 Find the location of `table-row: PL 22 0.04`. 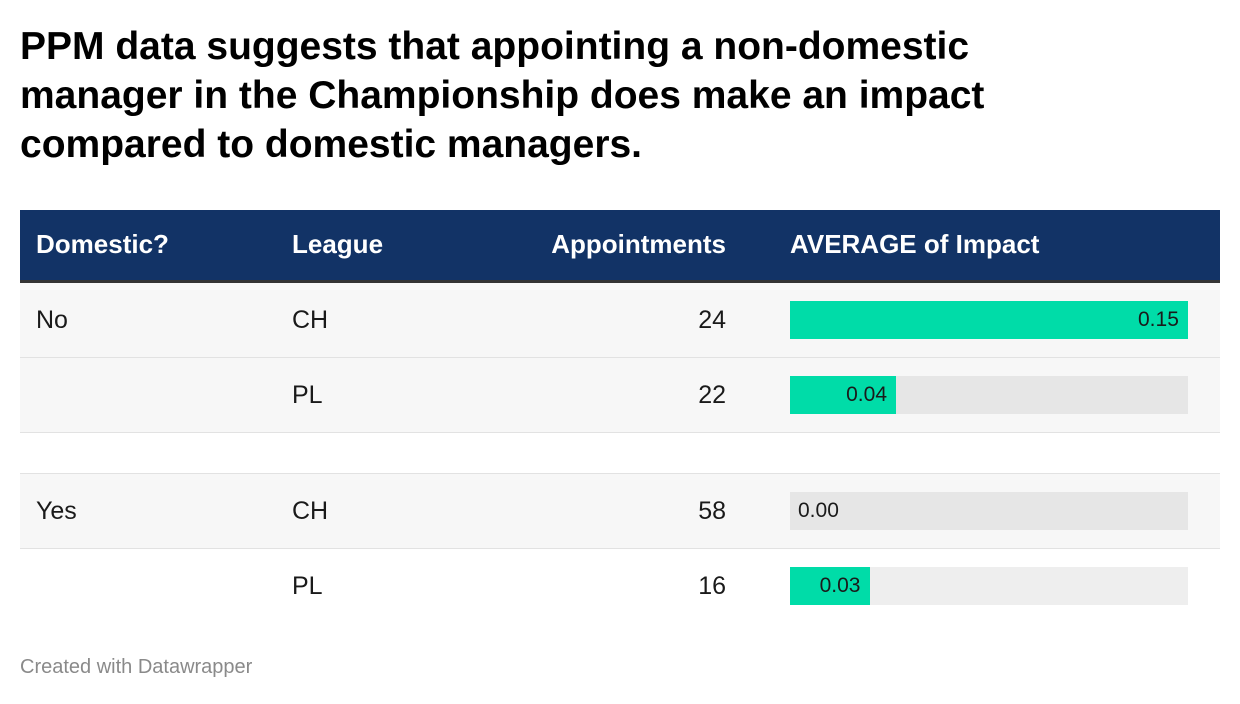

table-row: PL 22 0.04 is located at coordinates (620, 395).